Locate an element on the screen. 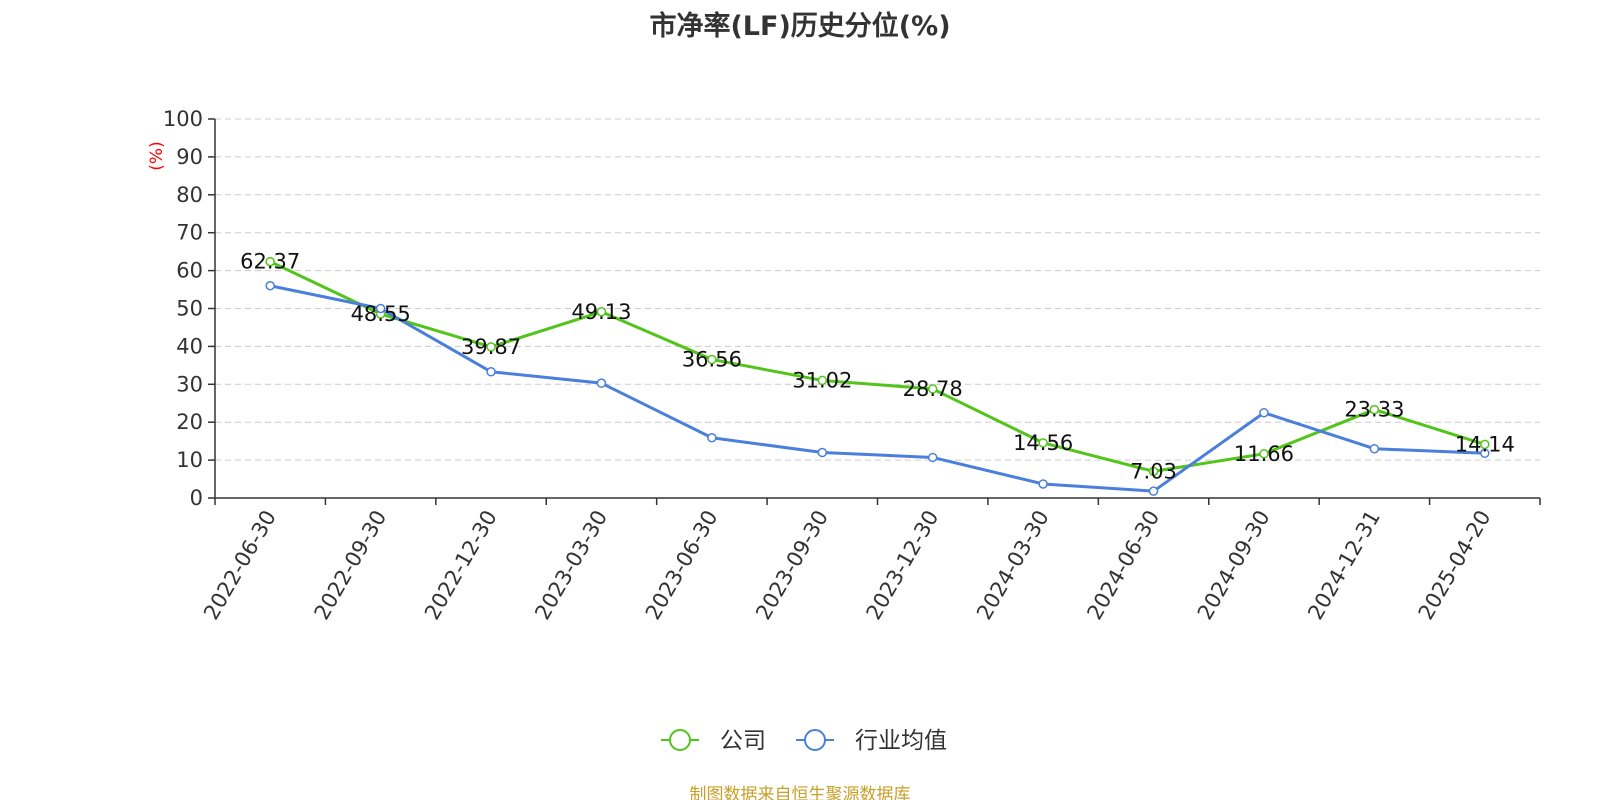 The image size is (1600, 800). data-label: 14.56 is located at coordinates (1043, 443).